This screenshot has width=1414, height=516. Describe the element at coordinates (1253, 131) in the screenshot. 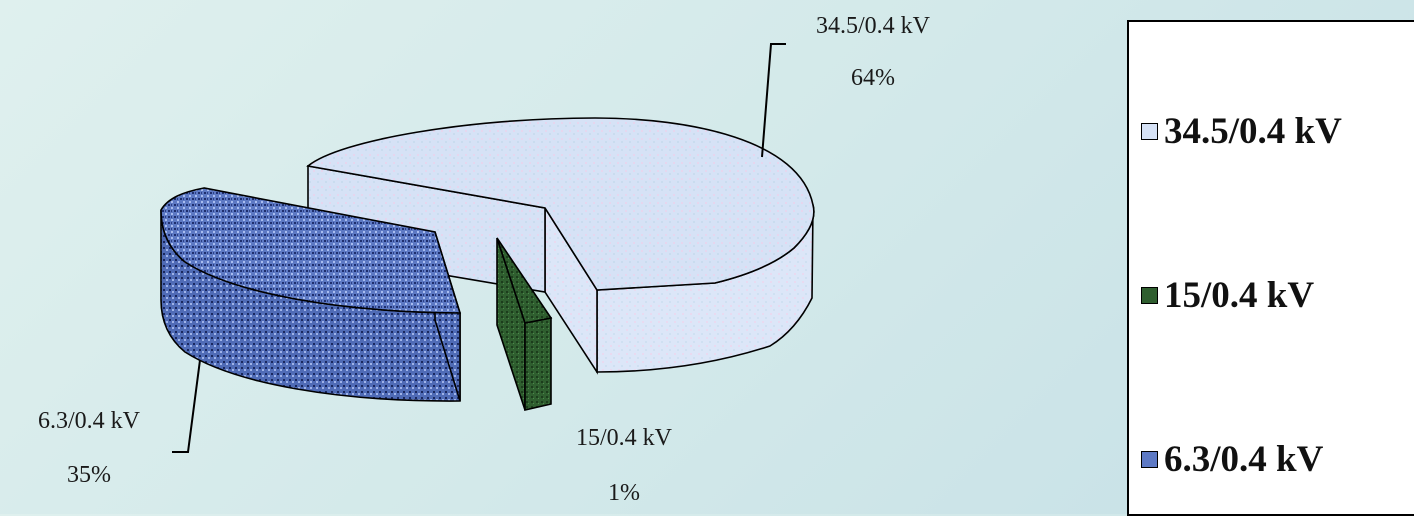

I see `legend-label: 34.5/0.4 kV` at that location.